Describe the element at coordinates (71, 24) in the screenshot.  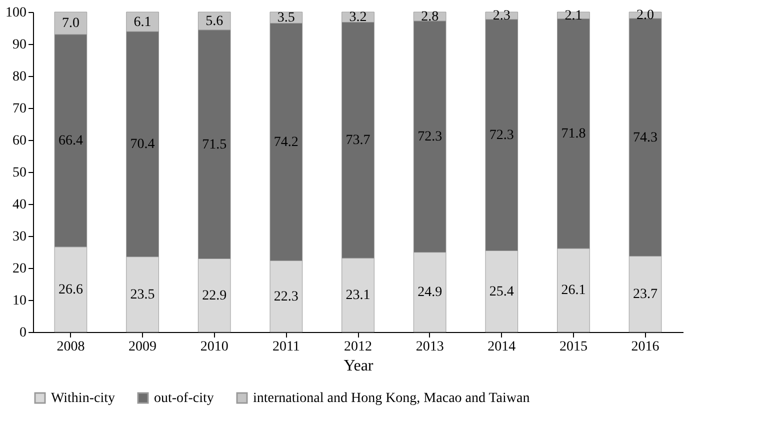
I see `data-label: 7.0` at that location.